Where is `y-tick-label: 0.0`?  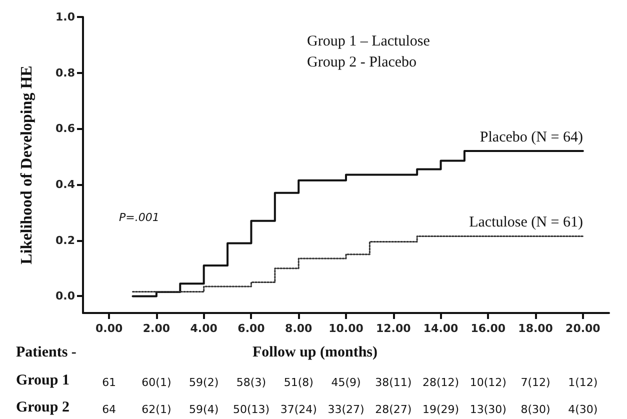
y-tick-label: 0.0 is located at coordinates (66, 296).